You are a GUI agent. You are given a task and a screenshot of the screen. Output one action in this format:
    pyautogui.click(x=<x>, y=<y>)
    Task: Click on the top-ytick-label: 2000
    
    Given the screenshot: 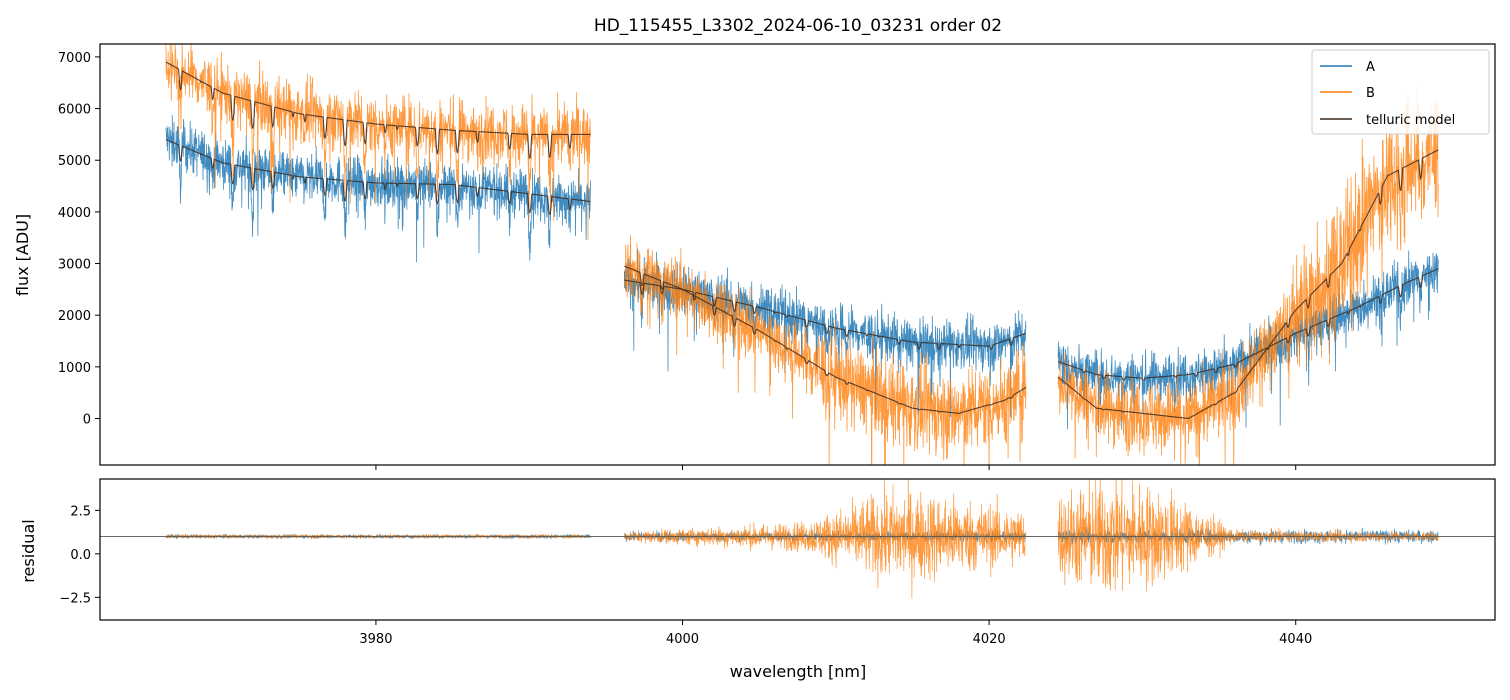 What is the action you would take?
    pyautogui.click(x=74, y=316)
    